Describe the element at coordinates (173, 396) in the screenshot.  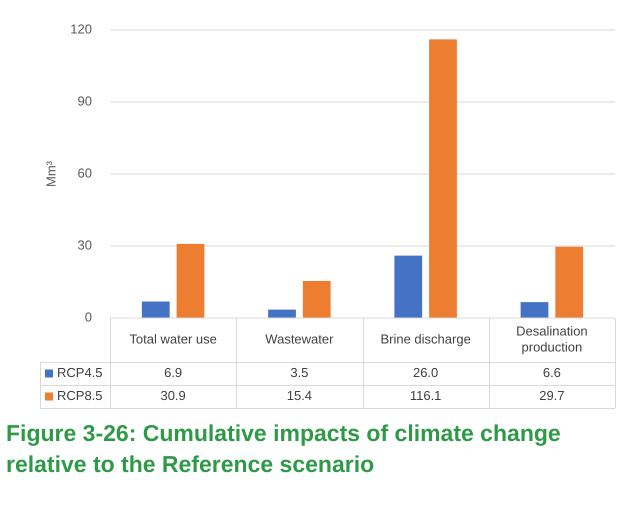
I see `text: 30.9` at that location.